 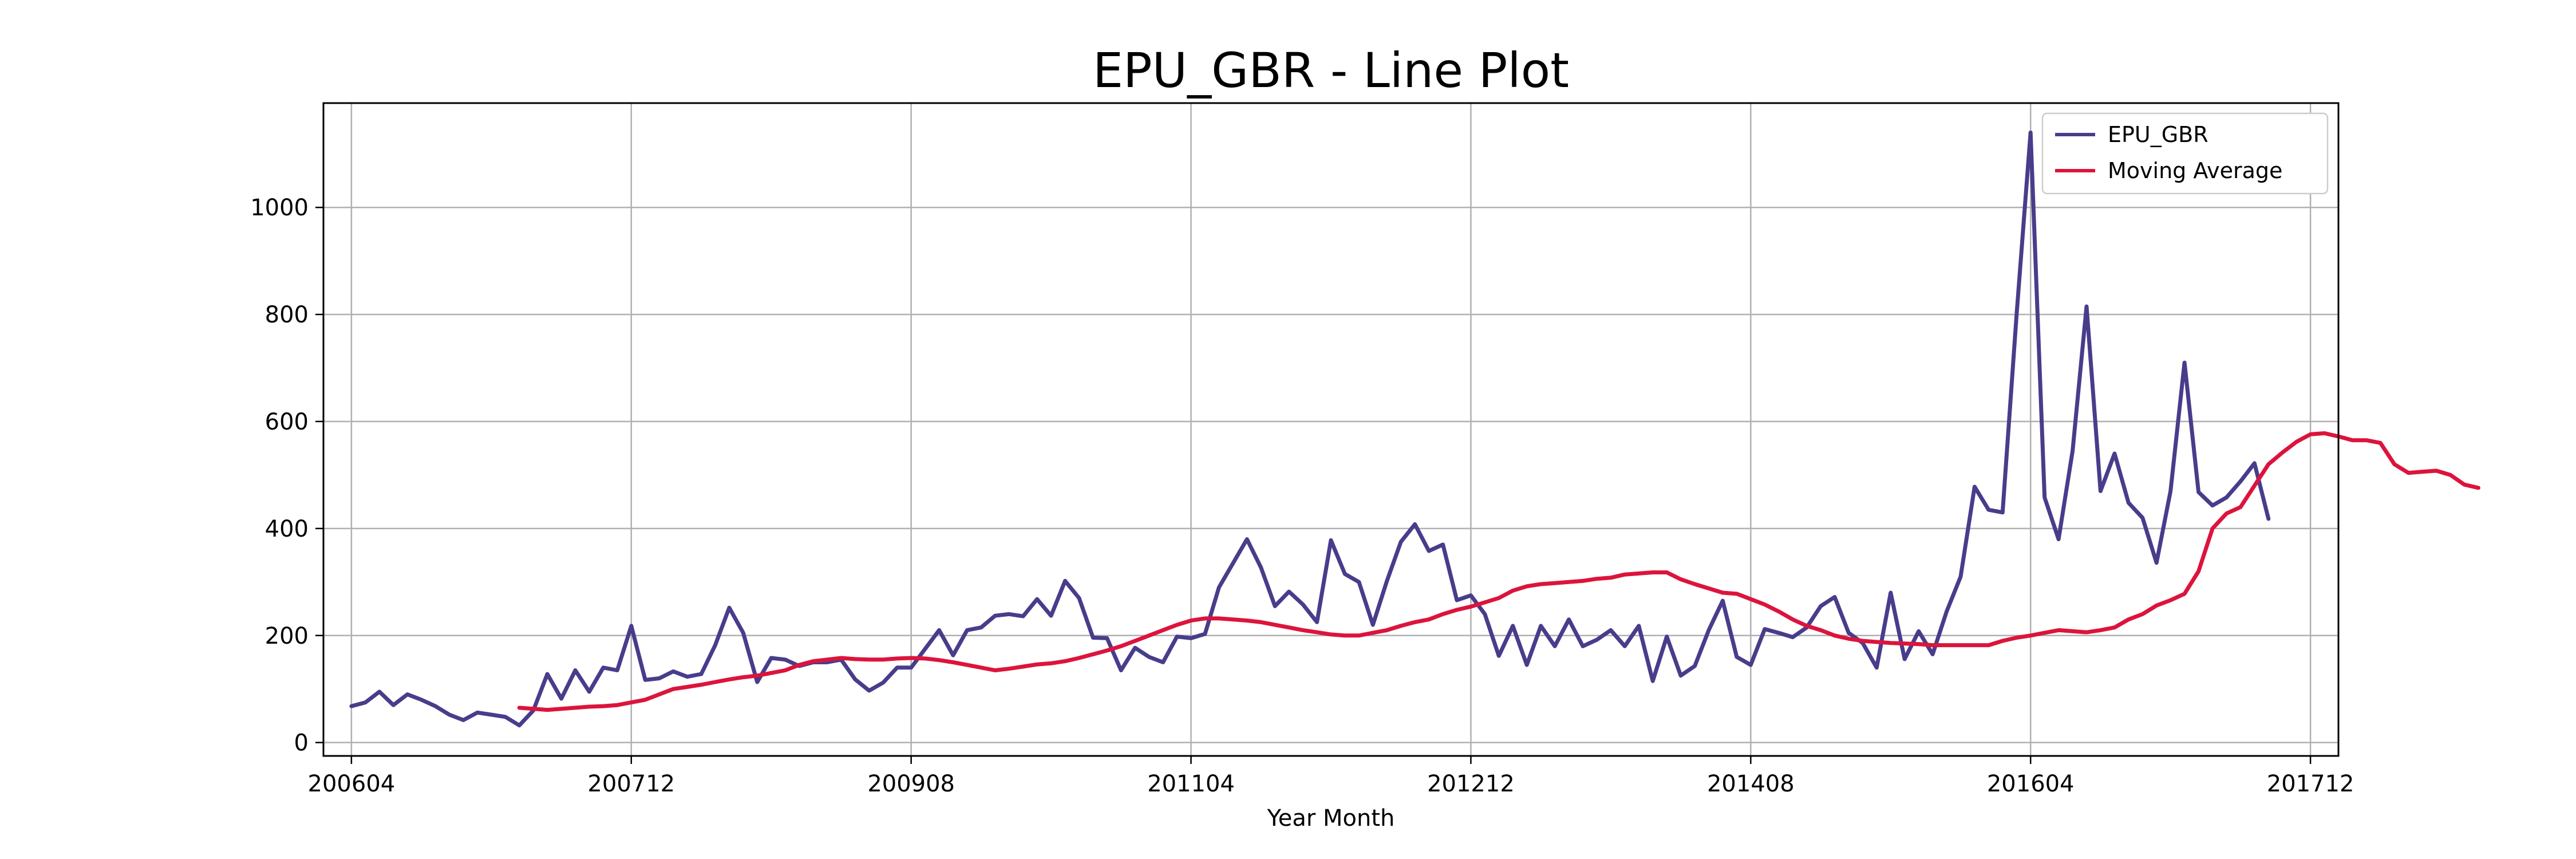 What do you see at coordinates (352, 784) in the screenshot?
I see `x-tick-label: 200604` at bounding box center [352, 784].